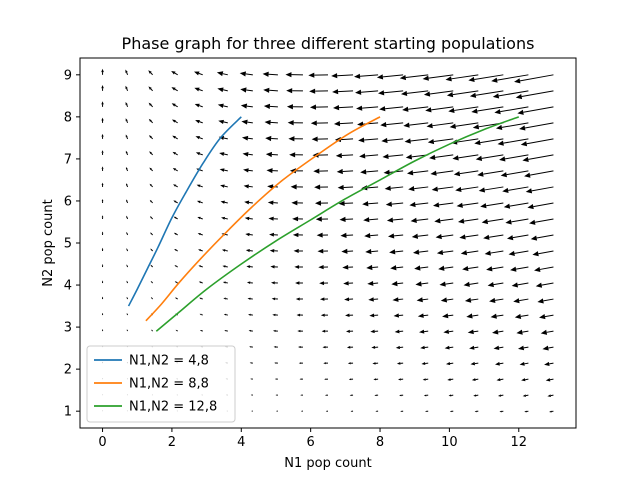  I want to click on y-tick-label: 3, so click(68, 328).